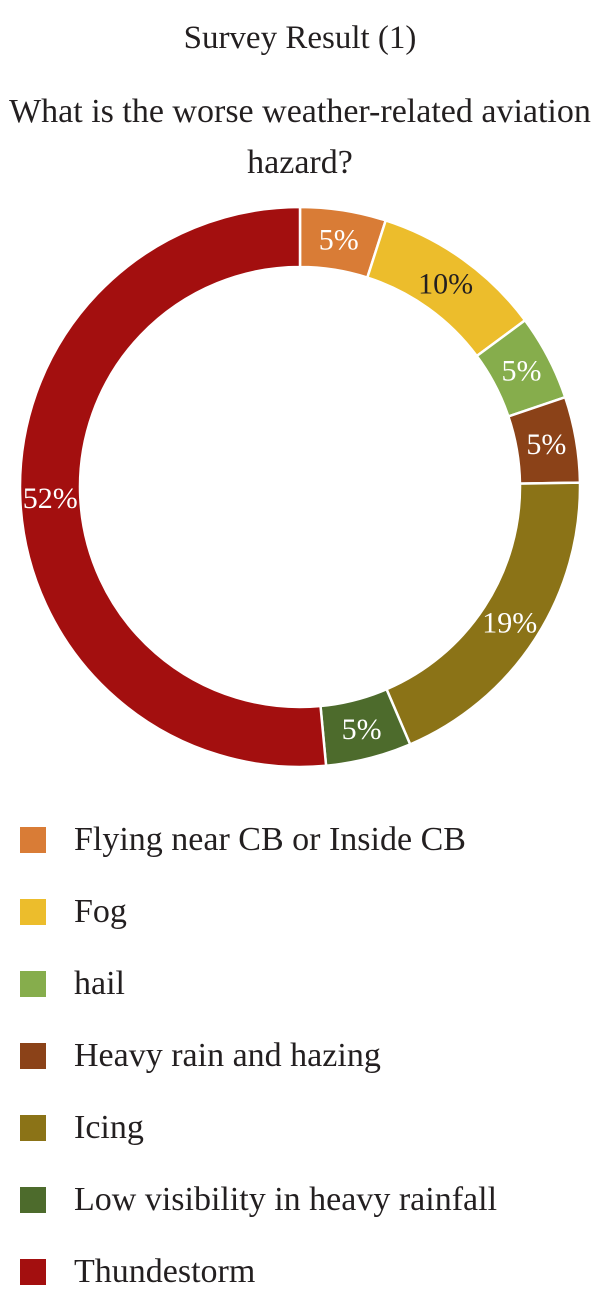  I want to click on legend-item-flying-near-cb-or-inside-cb: Flying near CB or Inside CB, so click(305, 840).